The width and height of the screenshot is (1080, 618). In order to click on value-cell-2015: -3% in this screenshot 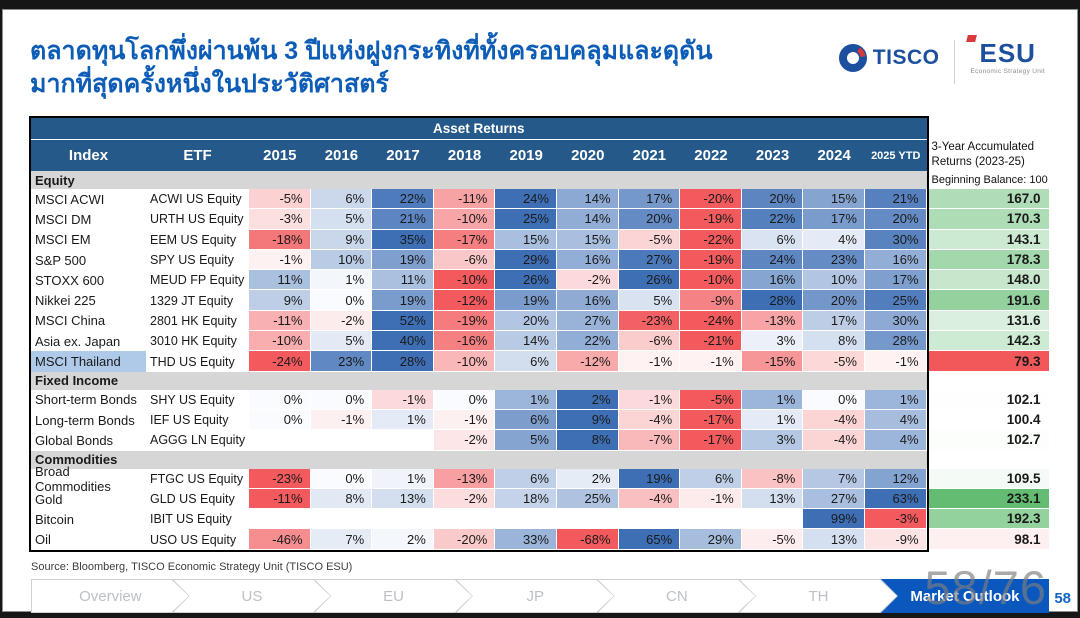, I will do `click(280, 219)`.